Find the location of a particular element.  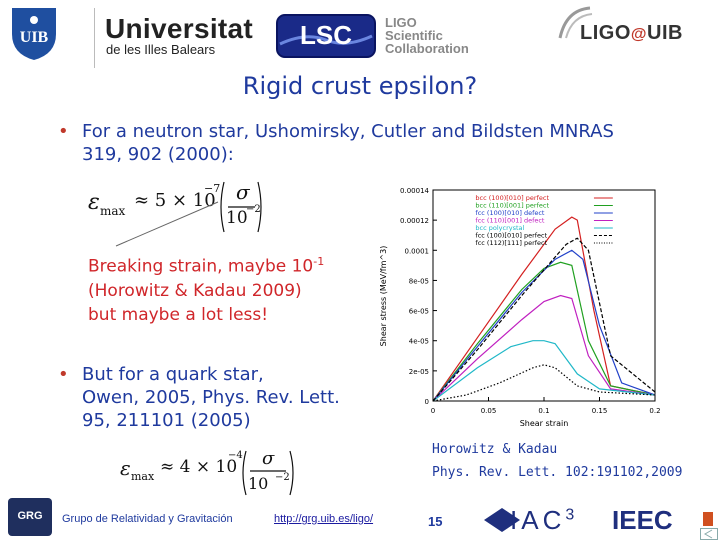

chart-y-tick-label: 0 is located at coordinates (427, 402).